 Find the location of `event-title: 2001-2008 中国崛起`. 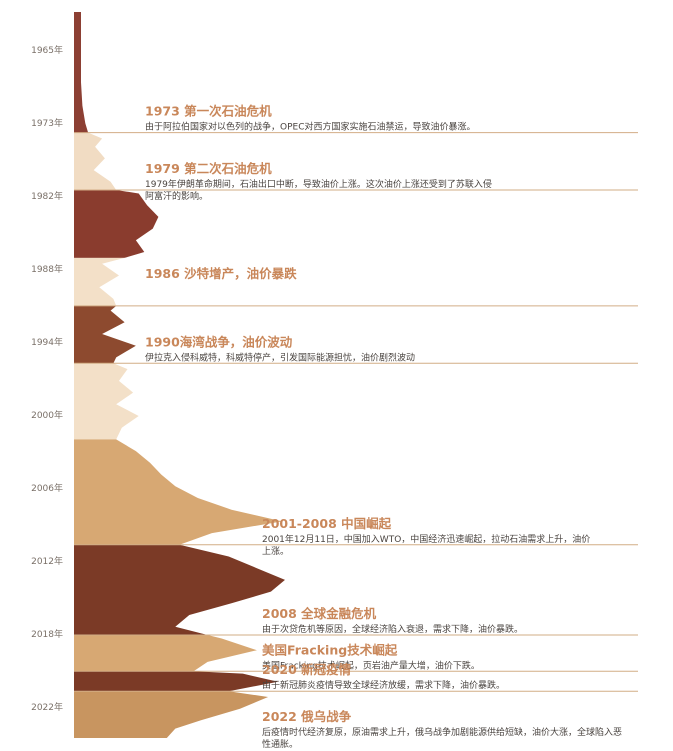

event-title: 2001-2008 中国崛起 is located at coordinates (327, 523).